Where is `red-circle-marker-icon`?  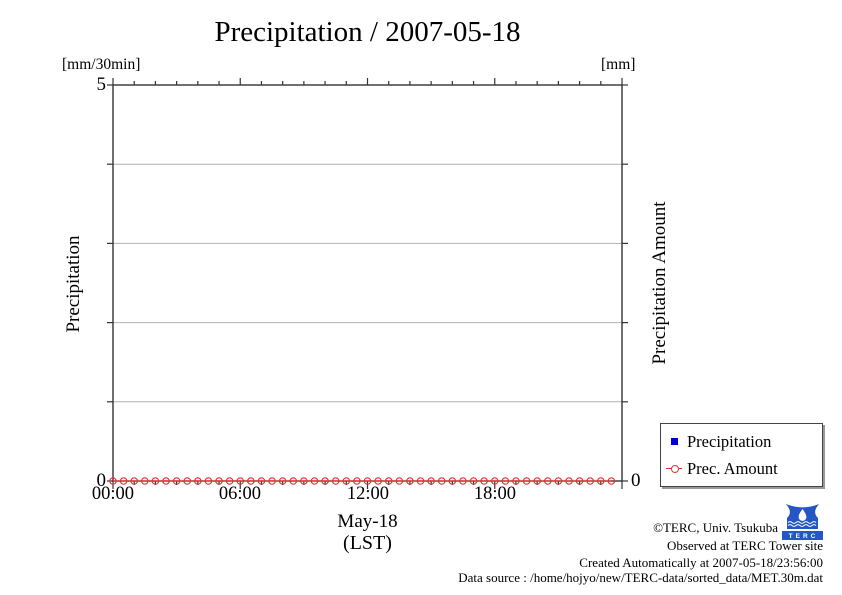
red-circle-marker-icon is located at coordinates (674, 469).